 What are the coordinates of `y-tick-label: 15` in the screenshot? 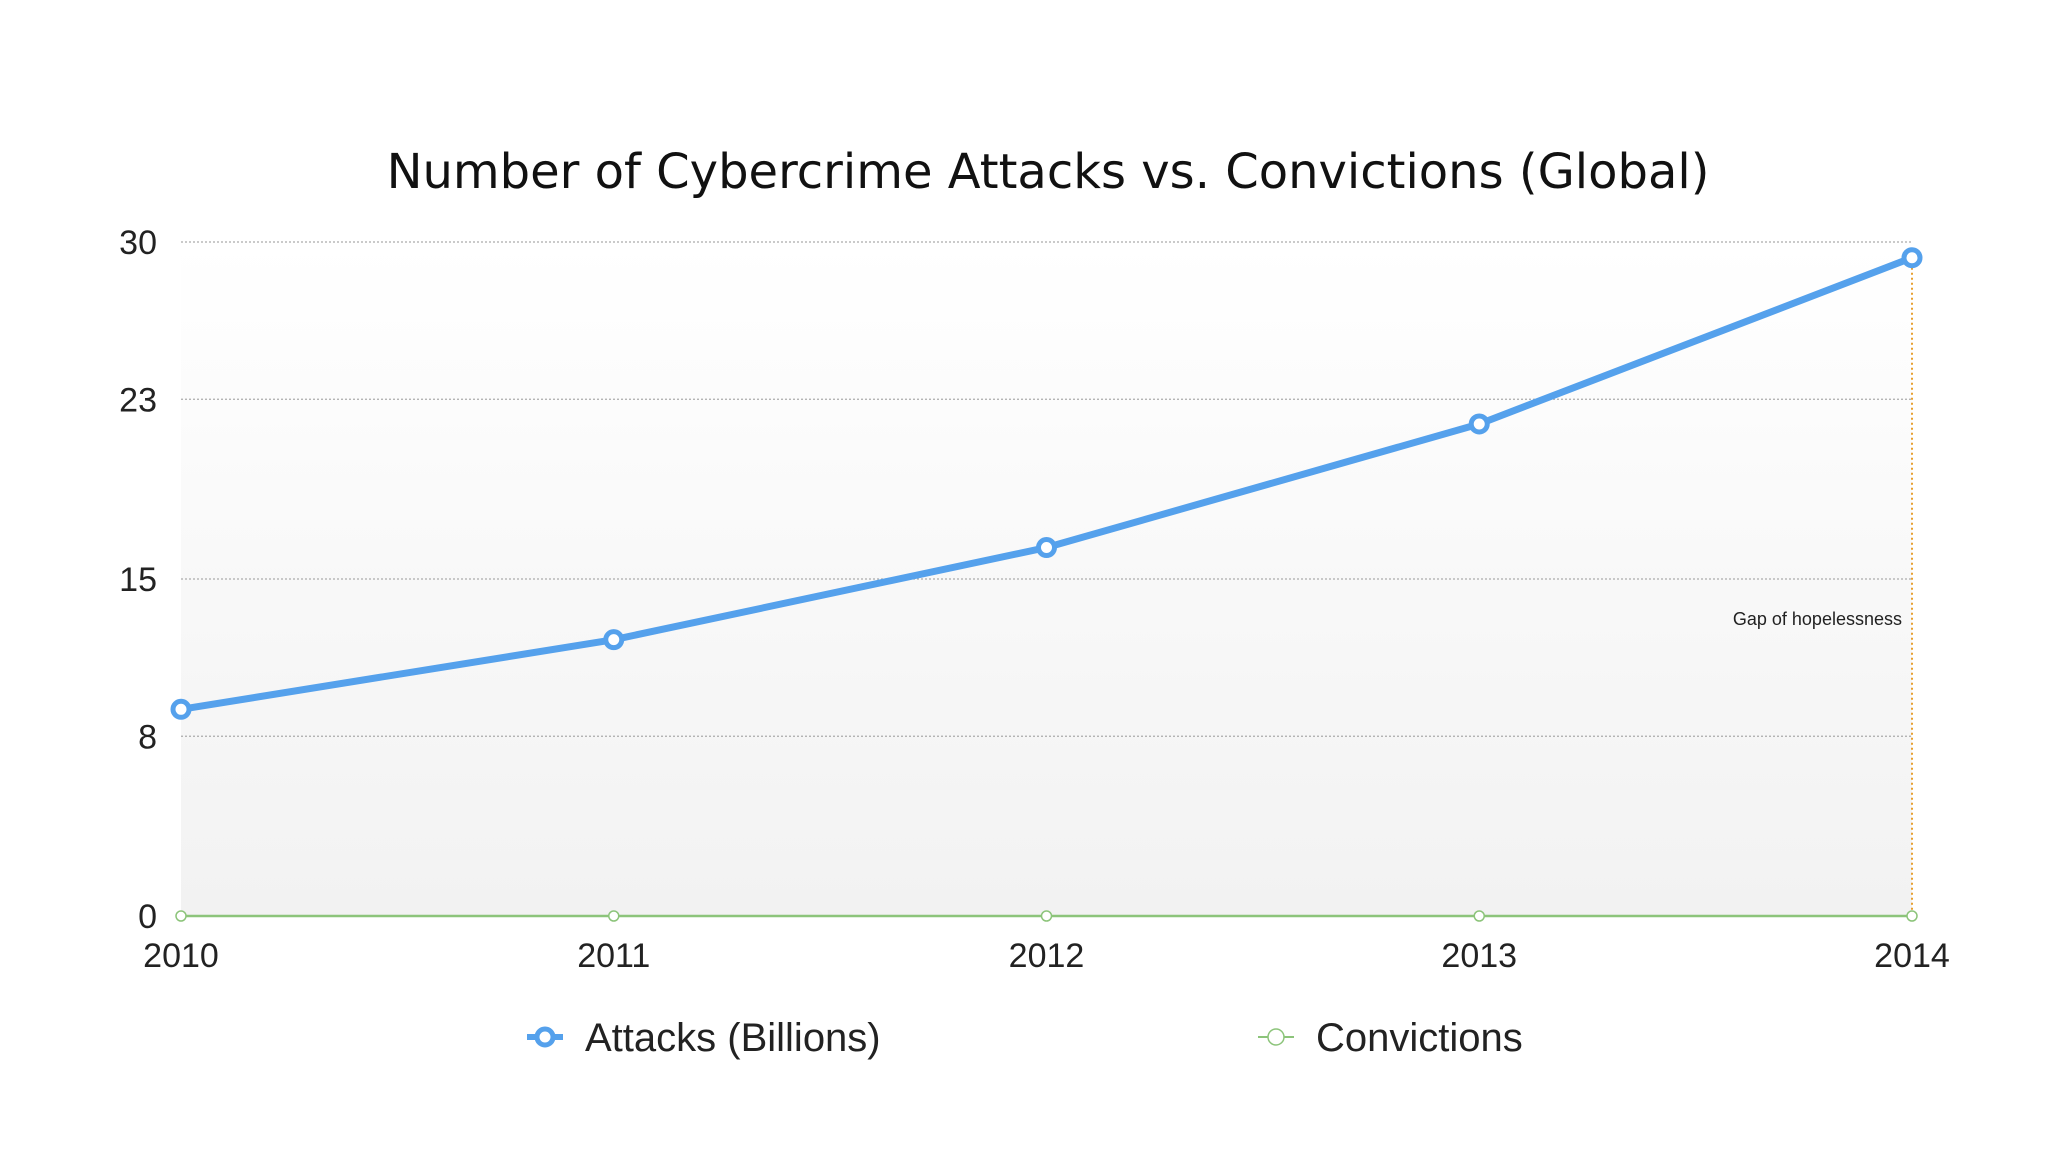 It's located at (138, 580).